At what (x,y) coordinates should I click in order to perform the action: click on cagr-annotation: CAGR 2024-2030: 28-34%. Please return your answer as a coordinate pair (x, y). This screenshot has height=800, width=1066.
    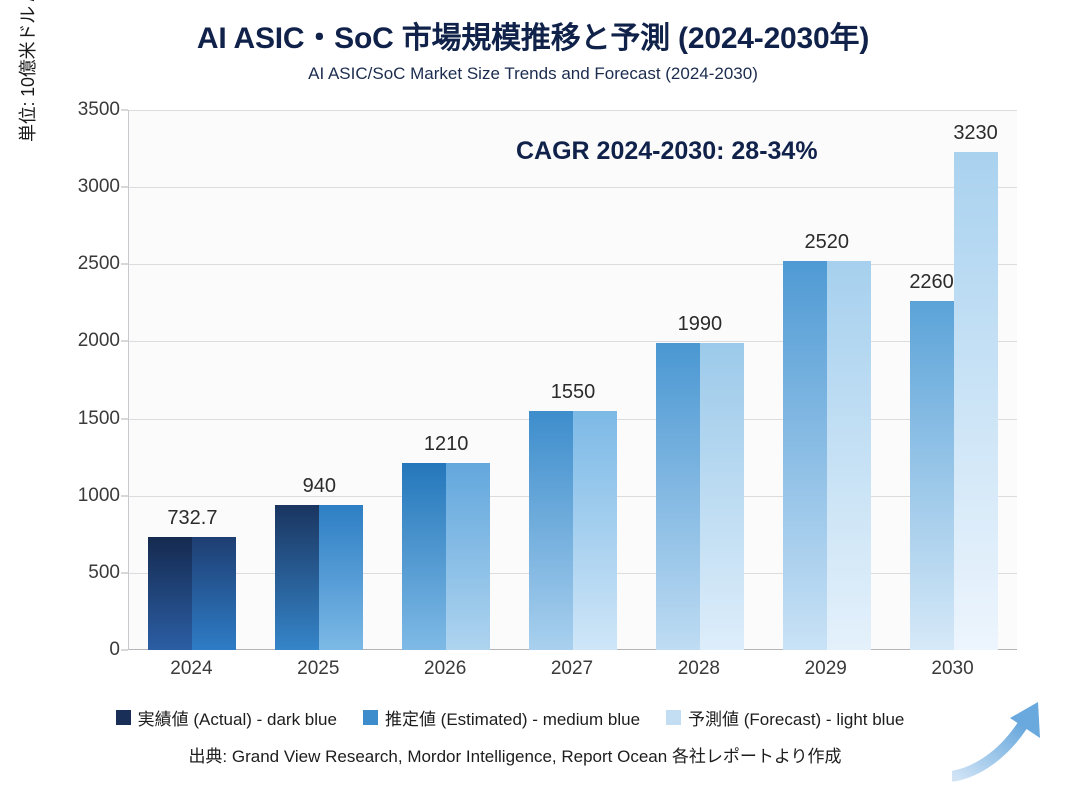
    Looking at the image, I should click on (667, 151).